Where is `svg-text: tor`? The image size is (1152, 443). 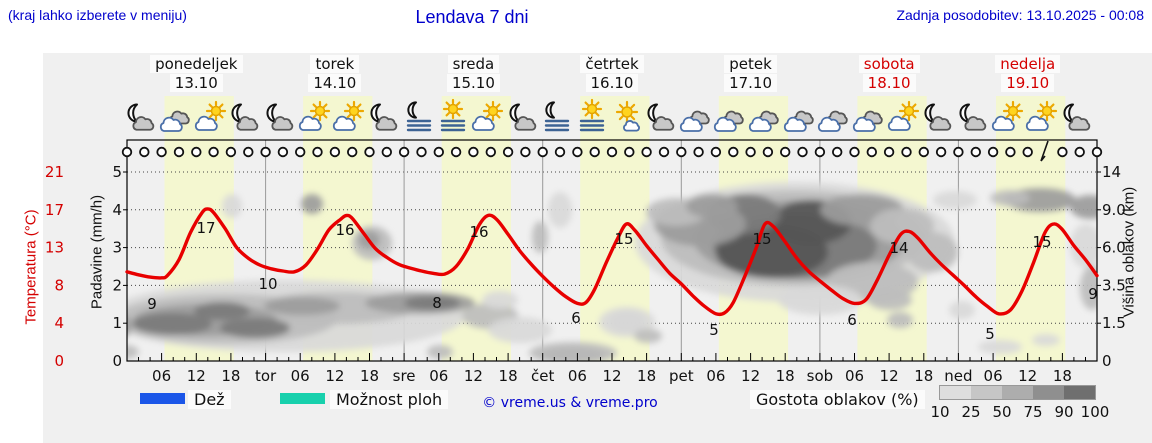 svg-text: tor is located at coordinates (266, 376).